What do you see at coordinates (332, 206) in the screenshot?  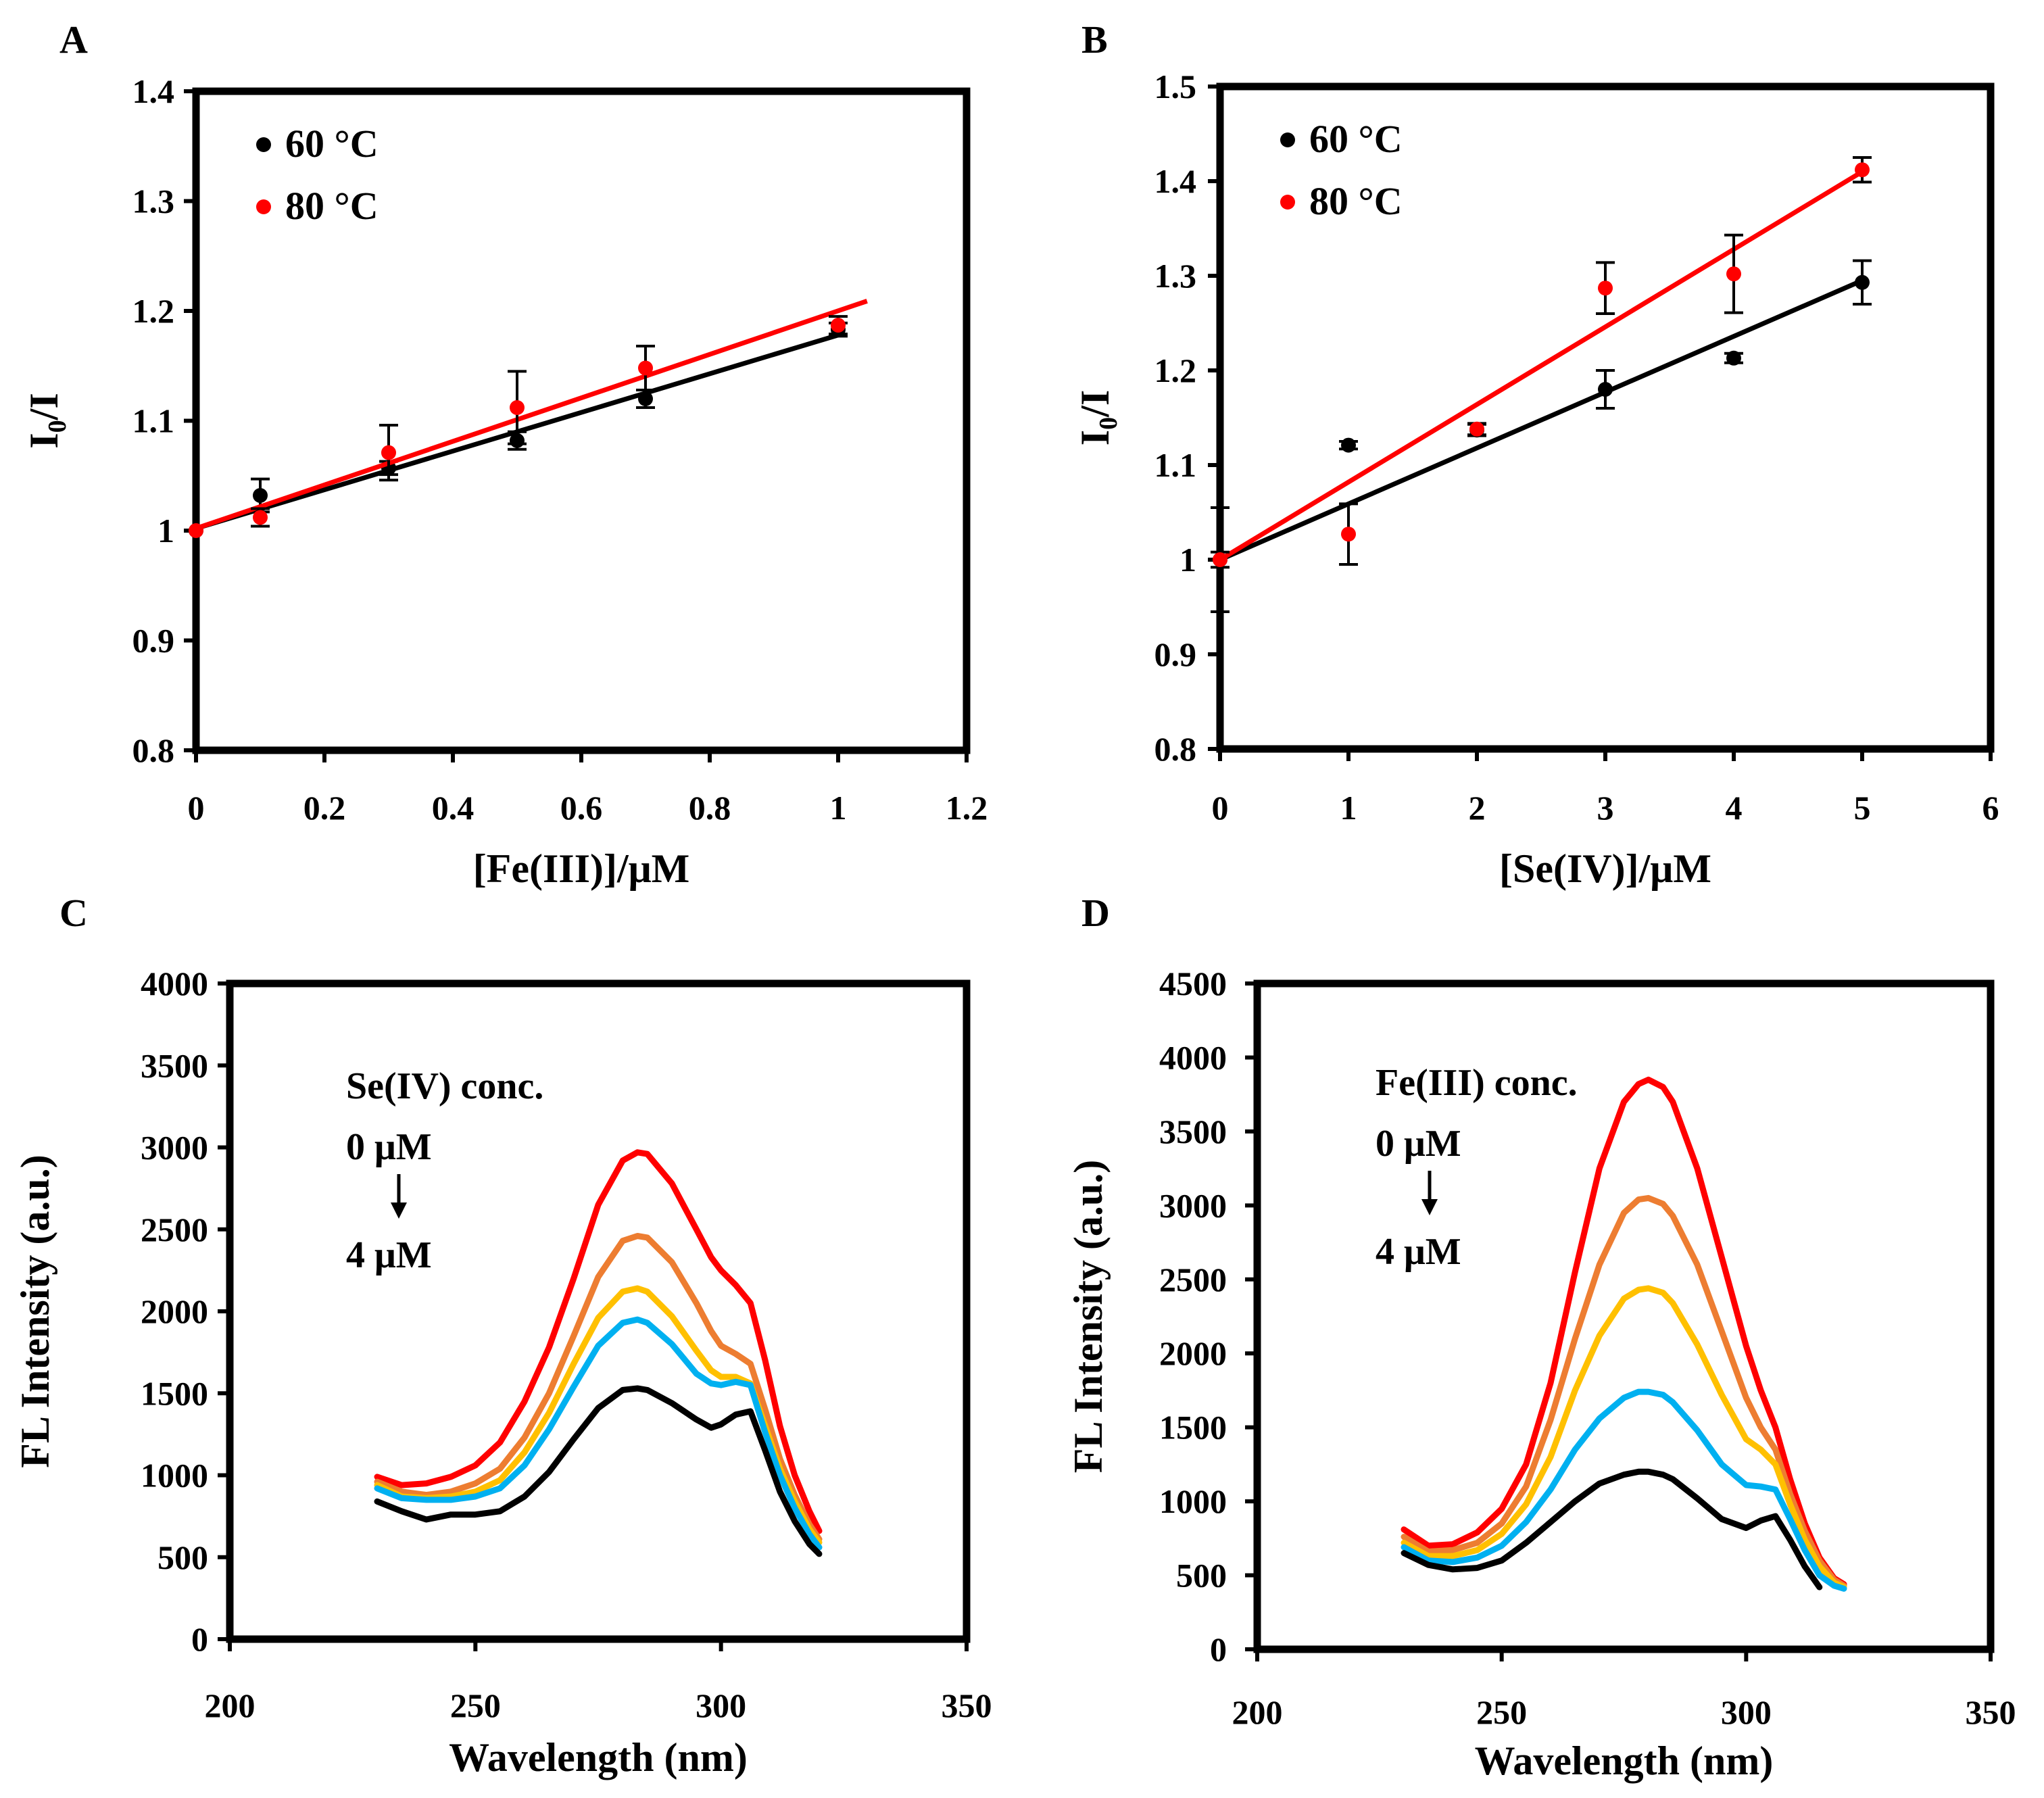 I see `legend-label: 80 °C` at bounding box center [332, 206].